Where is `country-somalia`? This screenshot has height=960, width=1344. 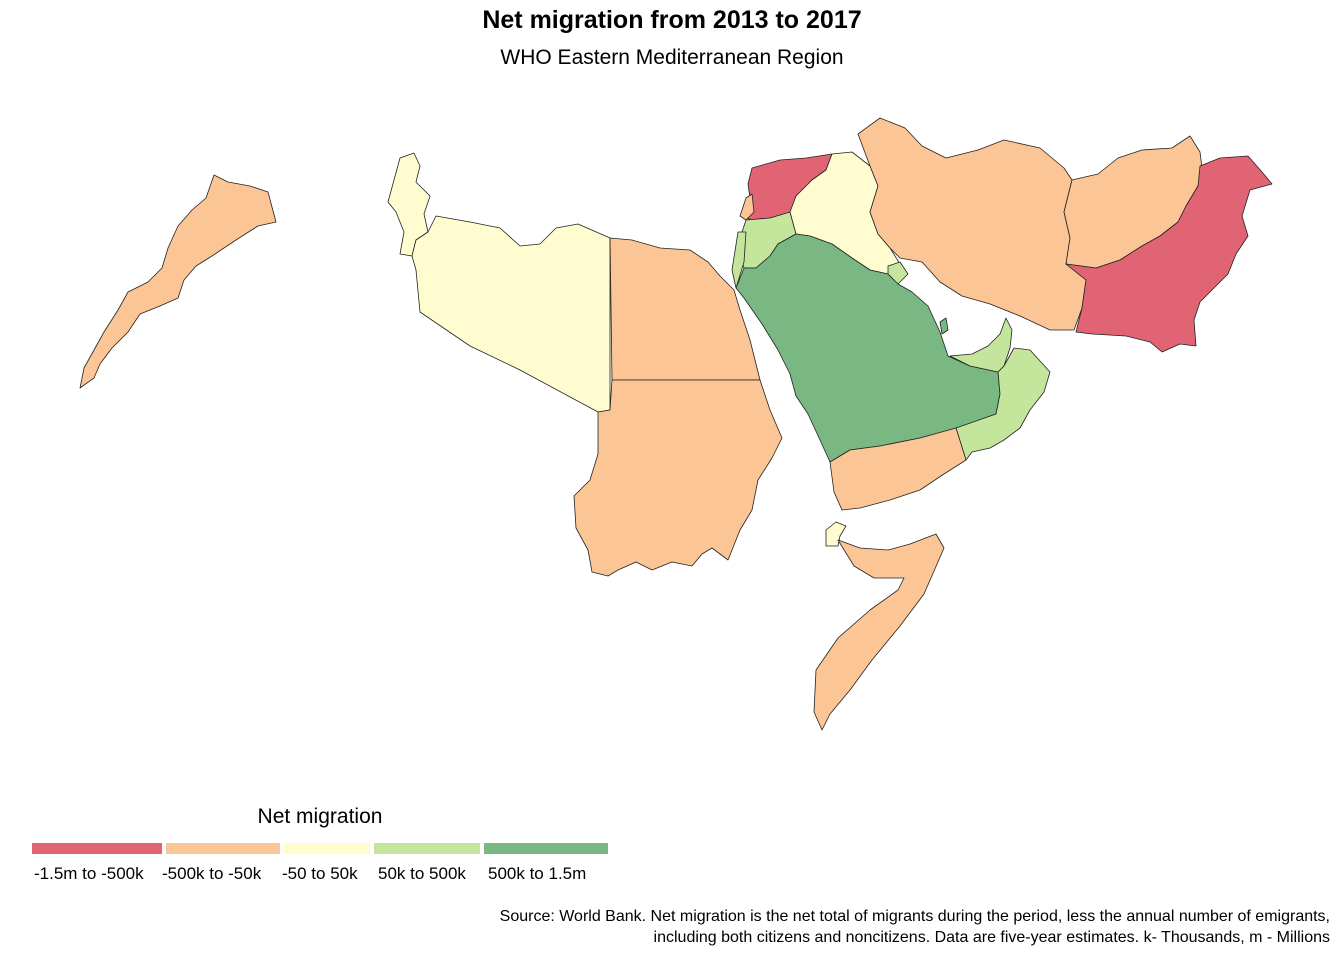 country-somalia is located at coordinates (879, 632).